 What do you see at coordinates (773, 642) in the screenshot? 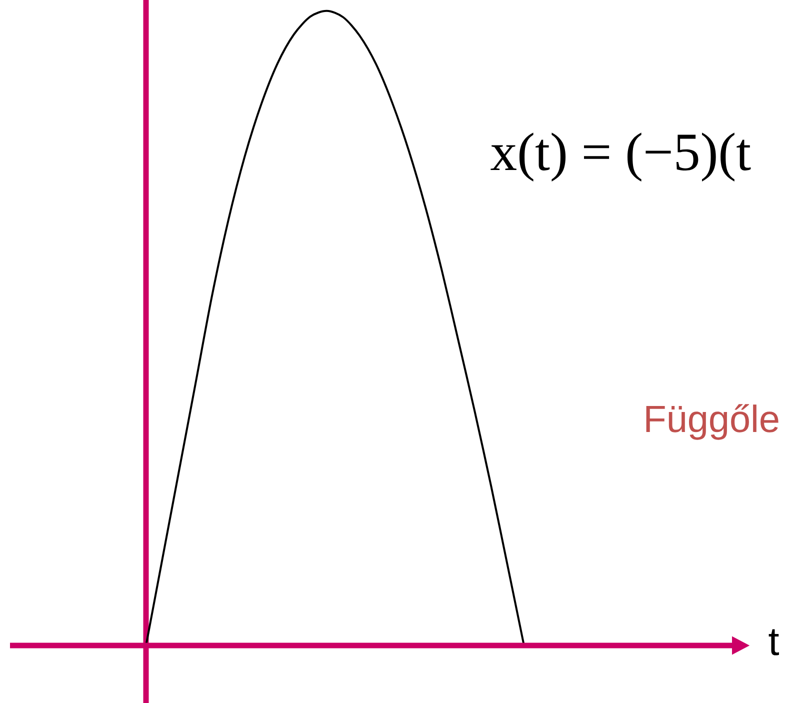
I see `text: t` at bounding box center [773, 642].